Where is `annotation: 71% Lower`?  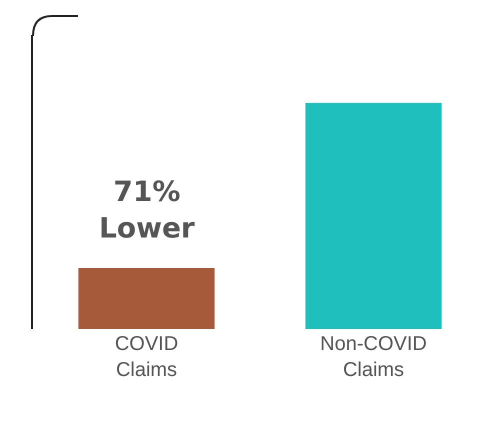 annotation: 71% Lower is located at coordinates (147, 209).